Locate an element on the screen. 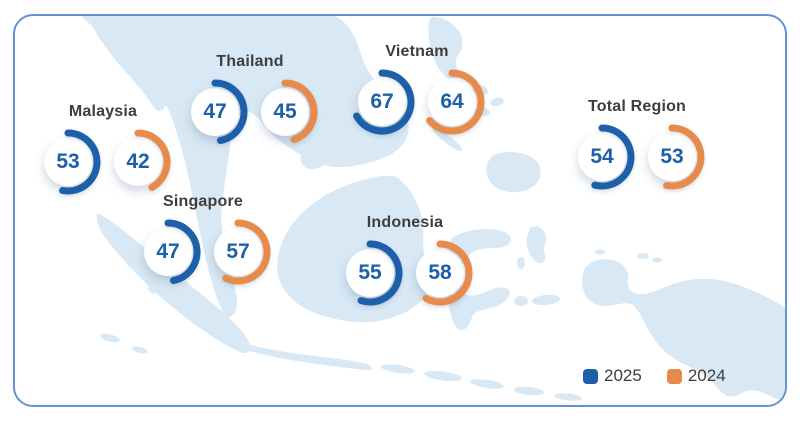 The width and height of the screenshot is (800, 423). legend-label-2025: 2025 is located at coordinates (623, 375).